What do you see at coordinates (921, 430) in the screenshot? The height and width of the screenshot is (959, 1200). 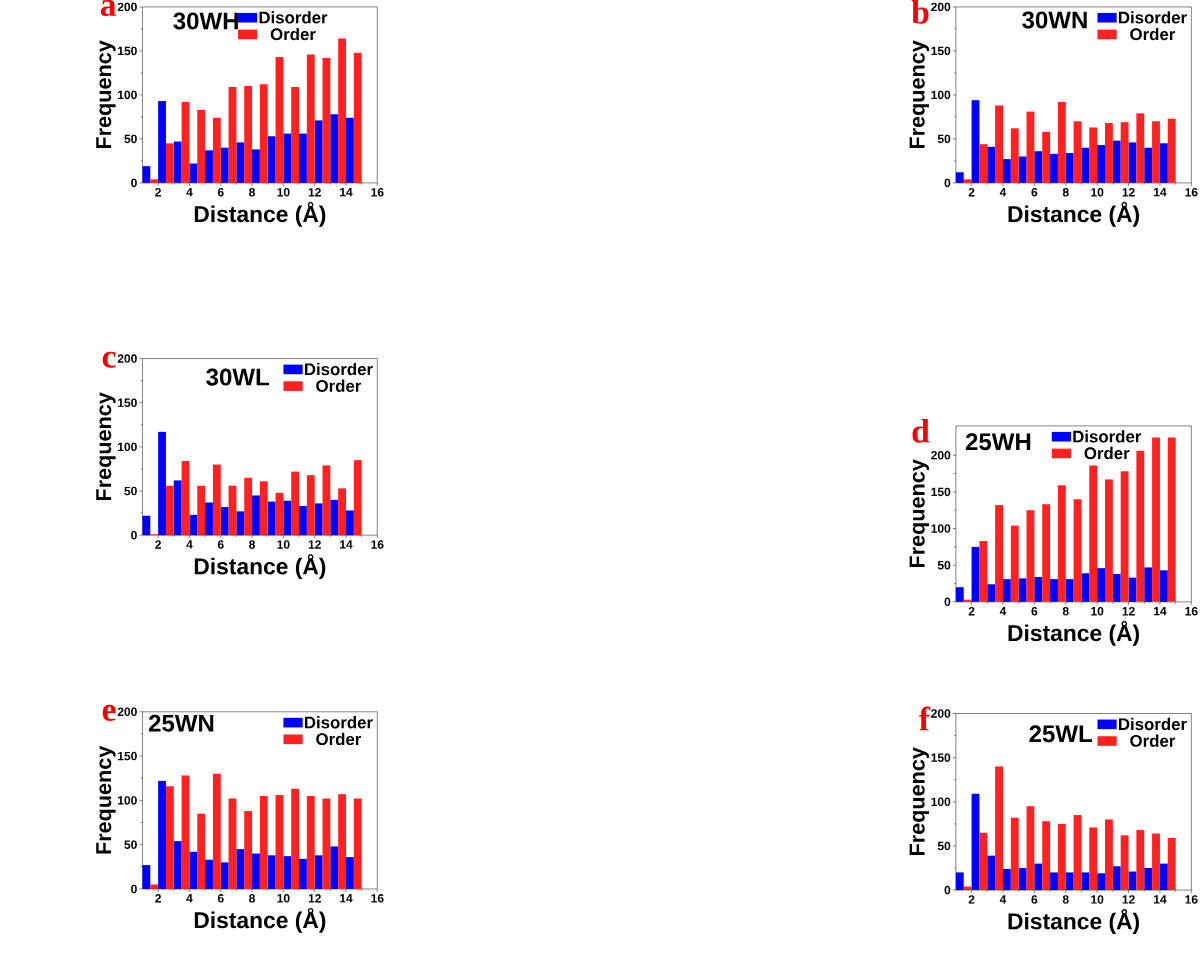 I see `text: d` at bounding box center [921, 430].